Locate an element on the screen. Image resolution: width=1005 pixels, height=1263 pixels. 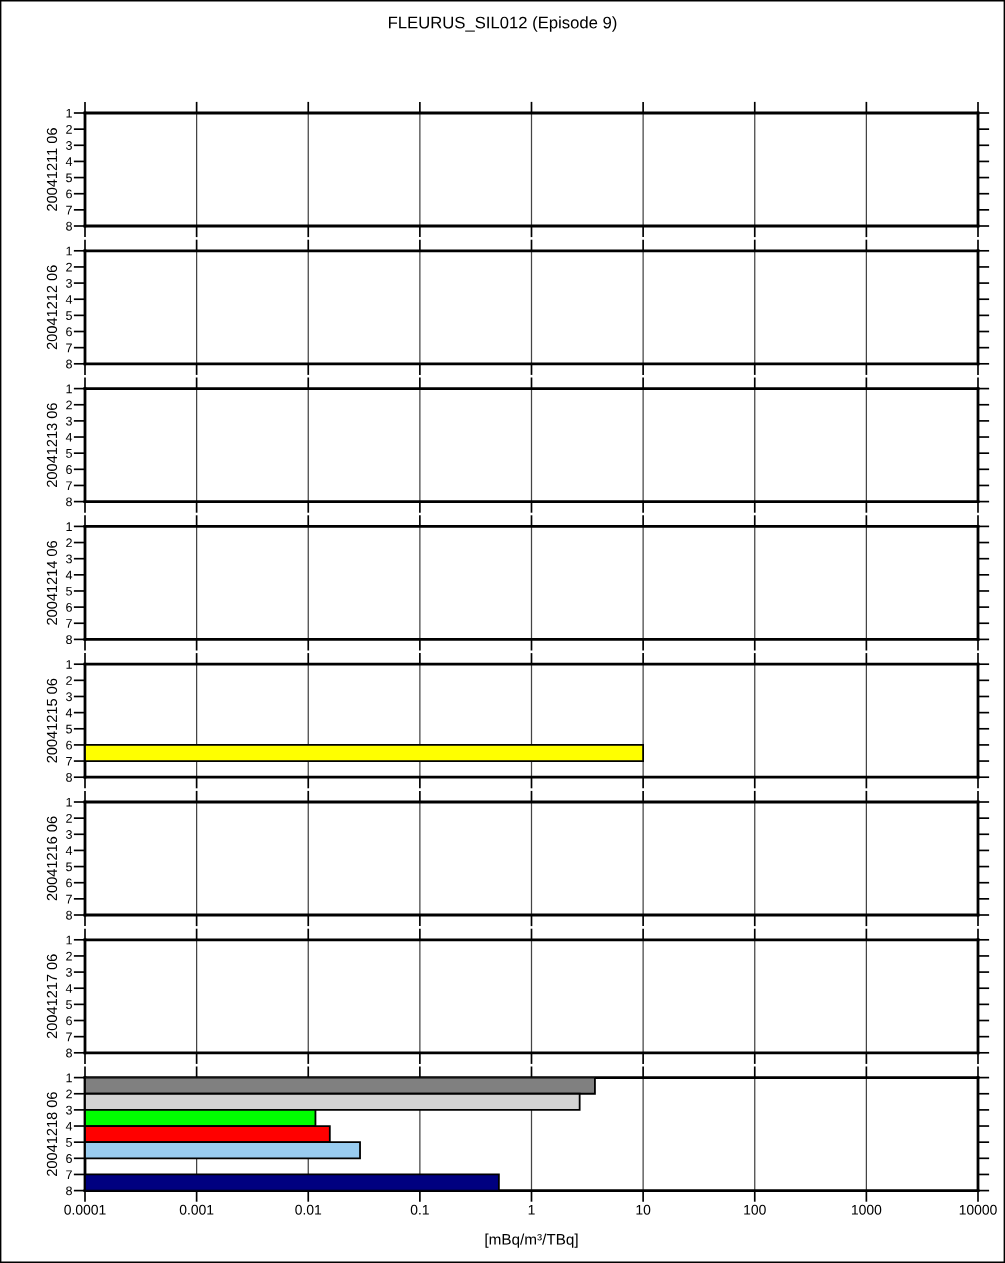
y-axis-title: 20041218 06 is located at coordinates (52, 1134).